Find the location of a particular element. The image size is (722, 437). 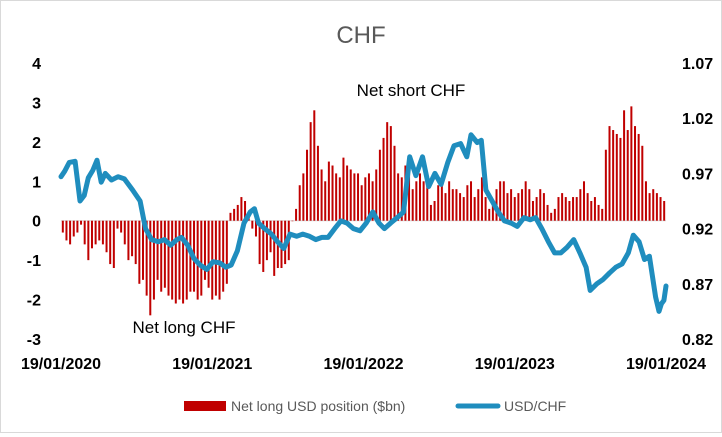

x-tick-label: 19/01/2024 is located at coordinates (666, 364).